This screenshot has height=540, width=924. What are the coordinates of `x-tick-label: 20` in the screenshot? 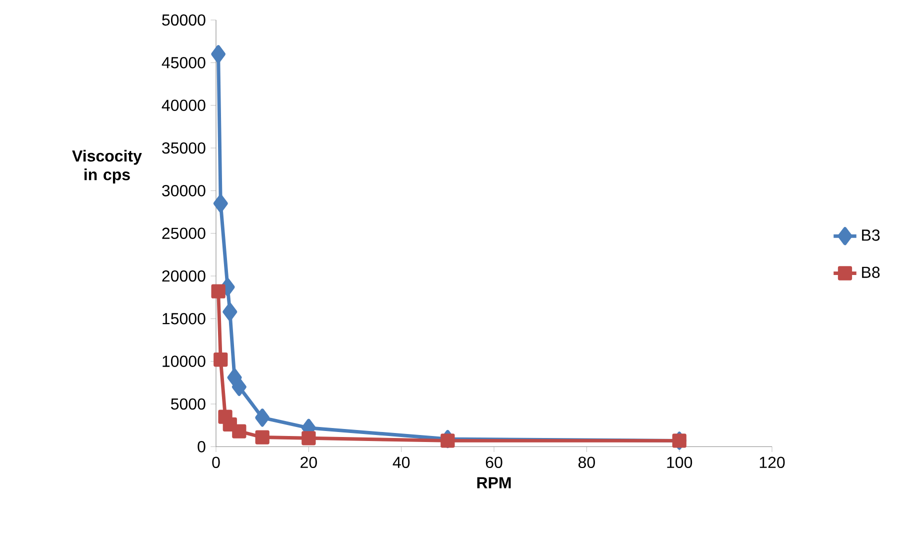 It's located at (308, 462).